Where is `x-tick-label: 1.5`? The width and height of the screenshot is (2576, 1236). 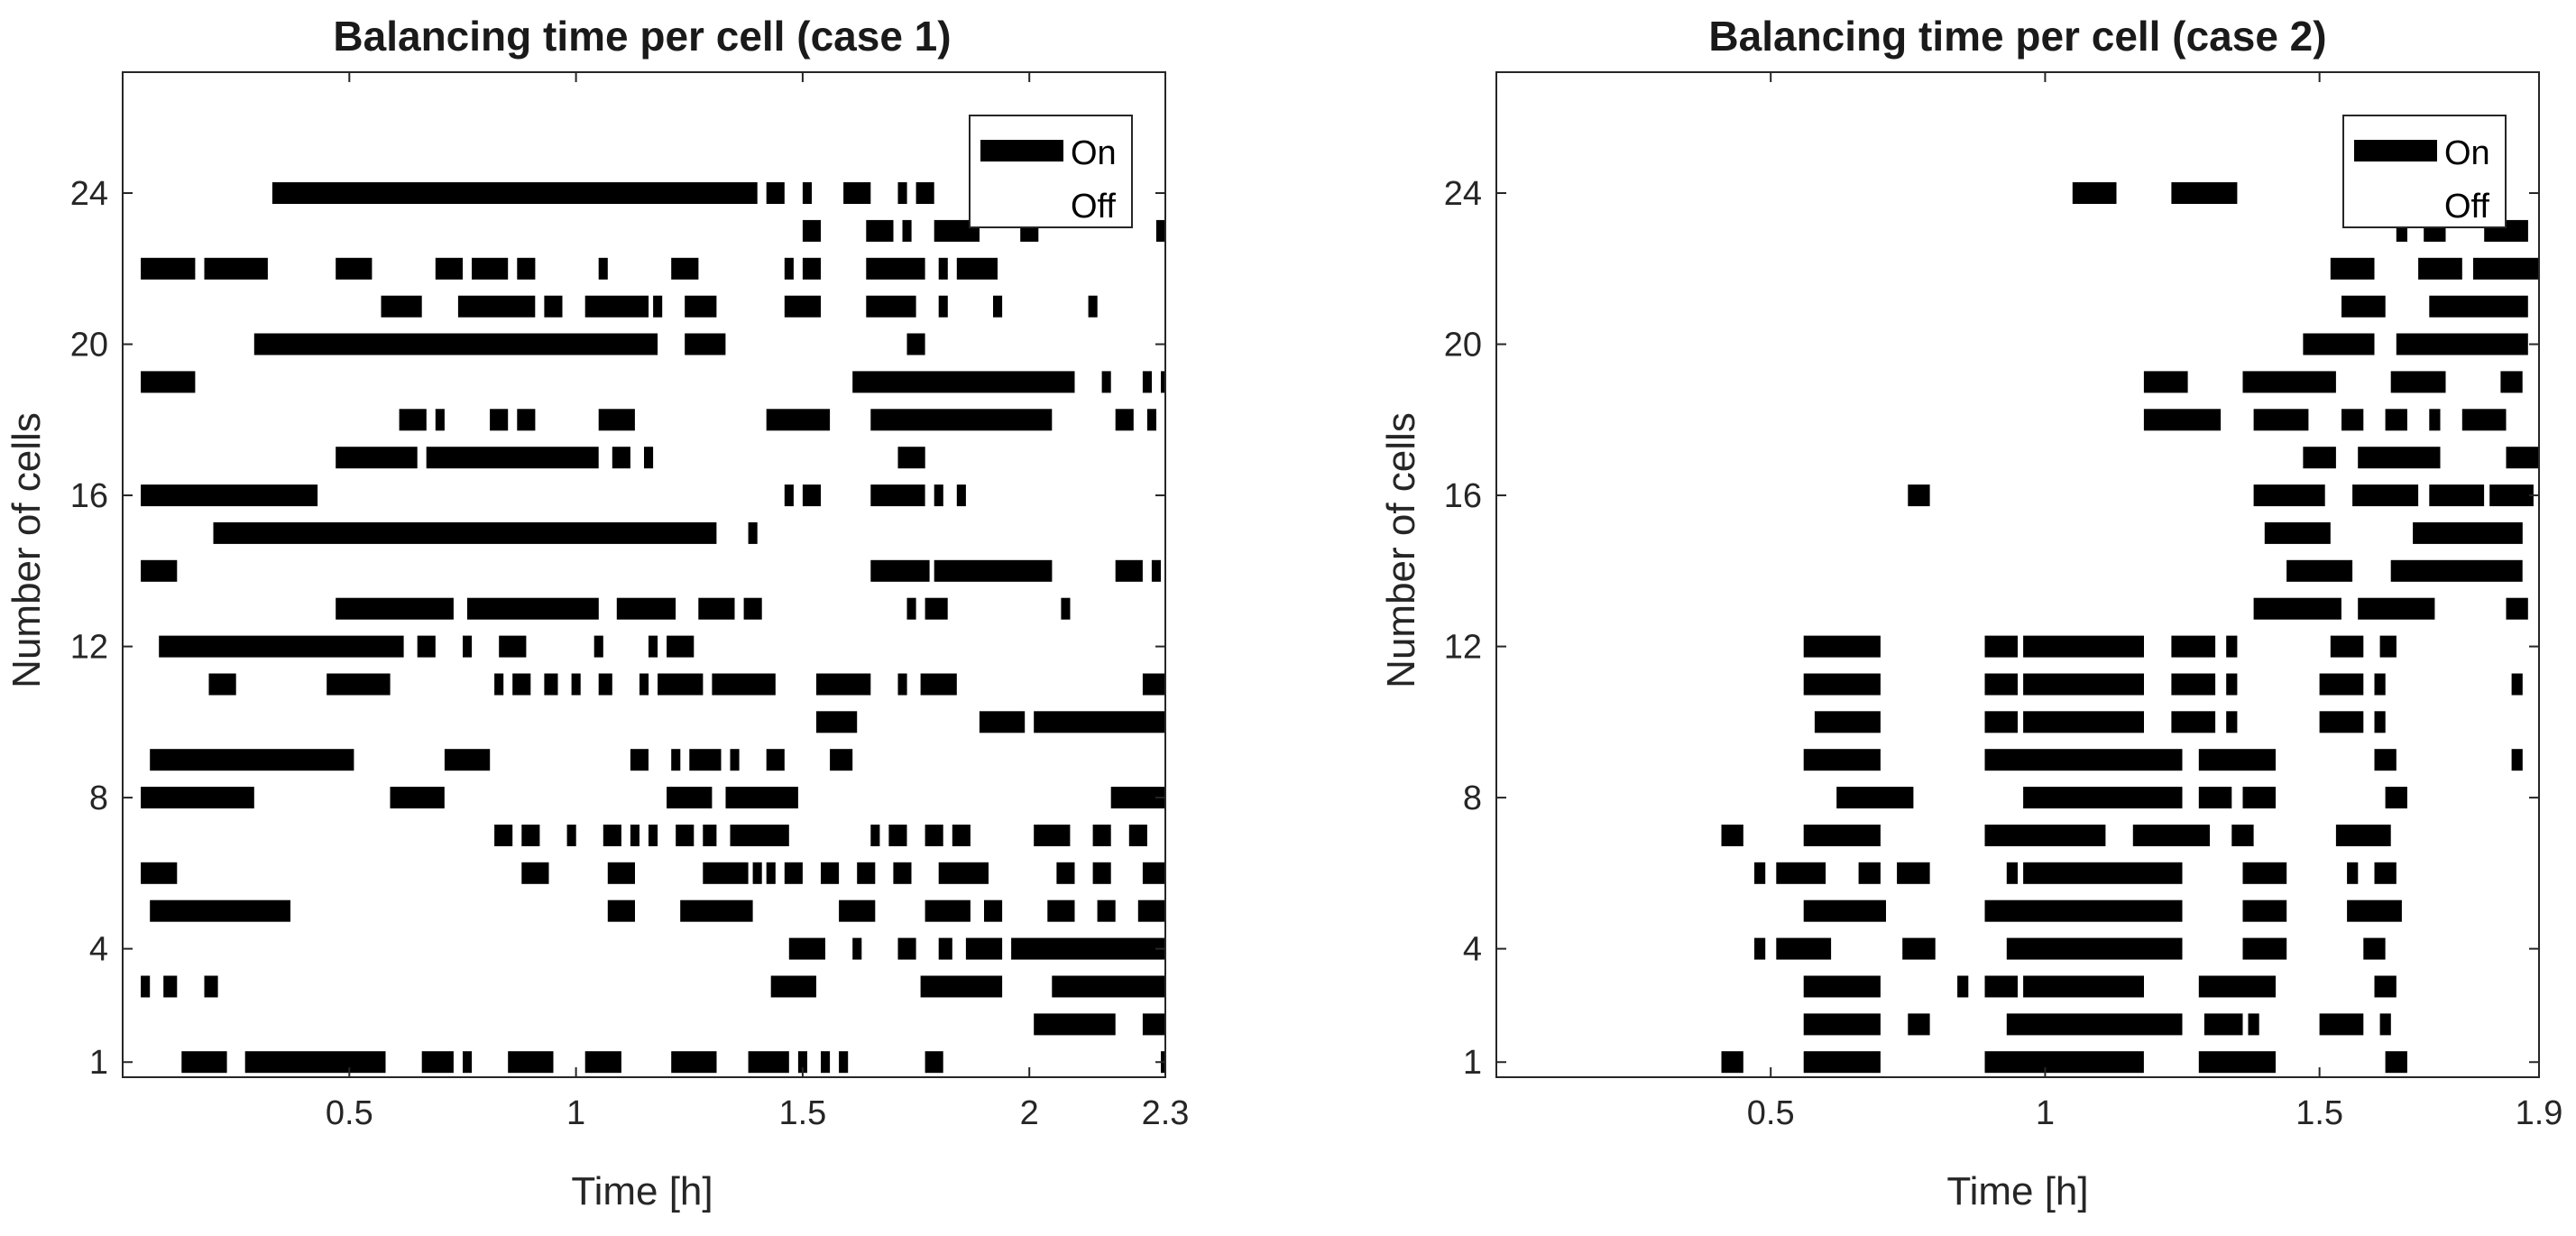 x-tick-label: 1.5 is located at coordinates (802, 1113).